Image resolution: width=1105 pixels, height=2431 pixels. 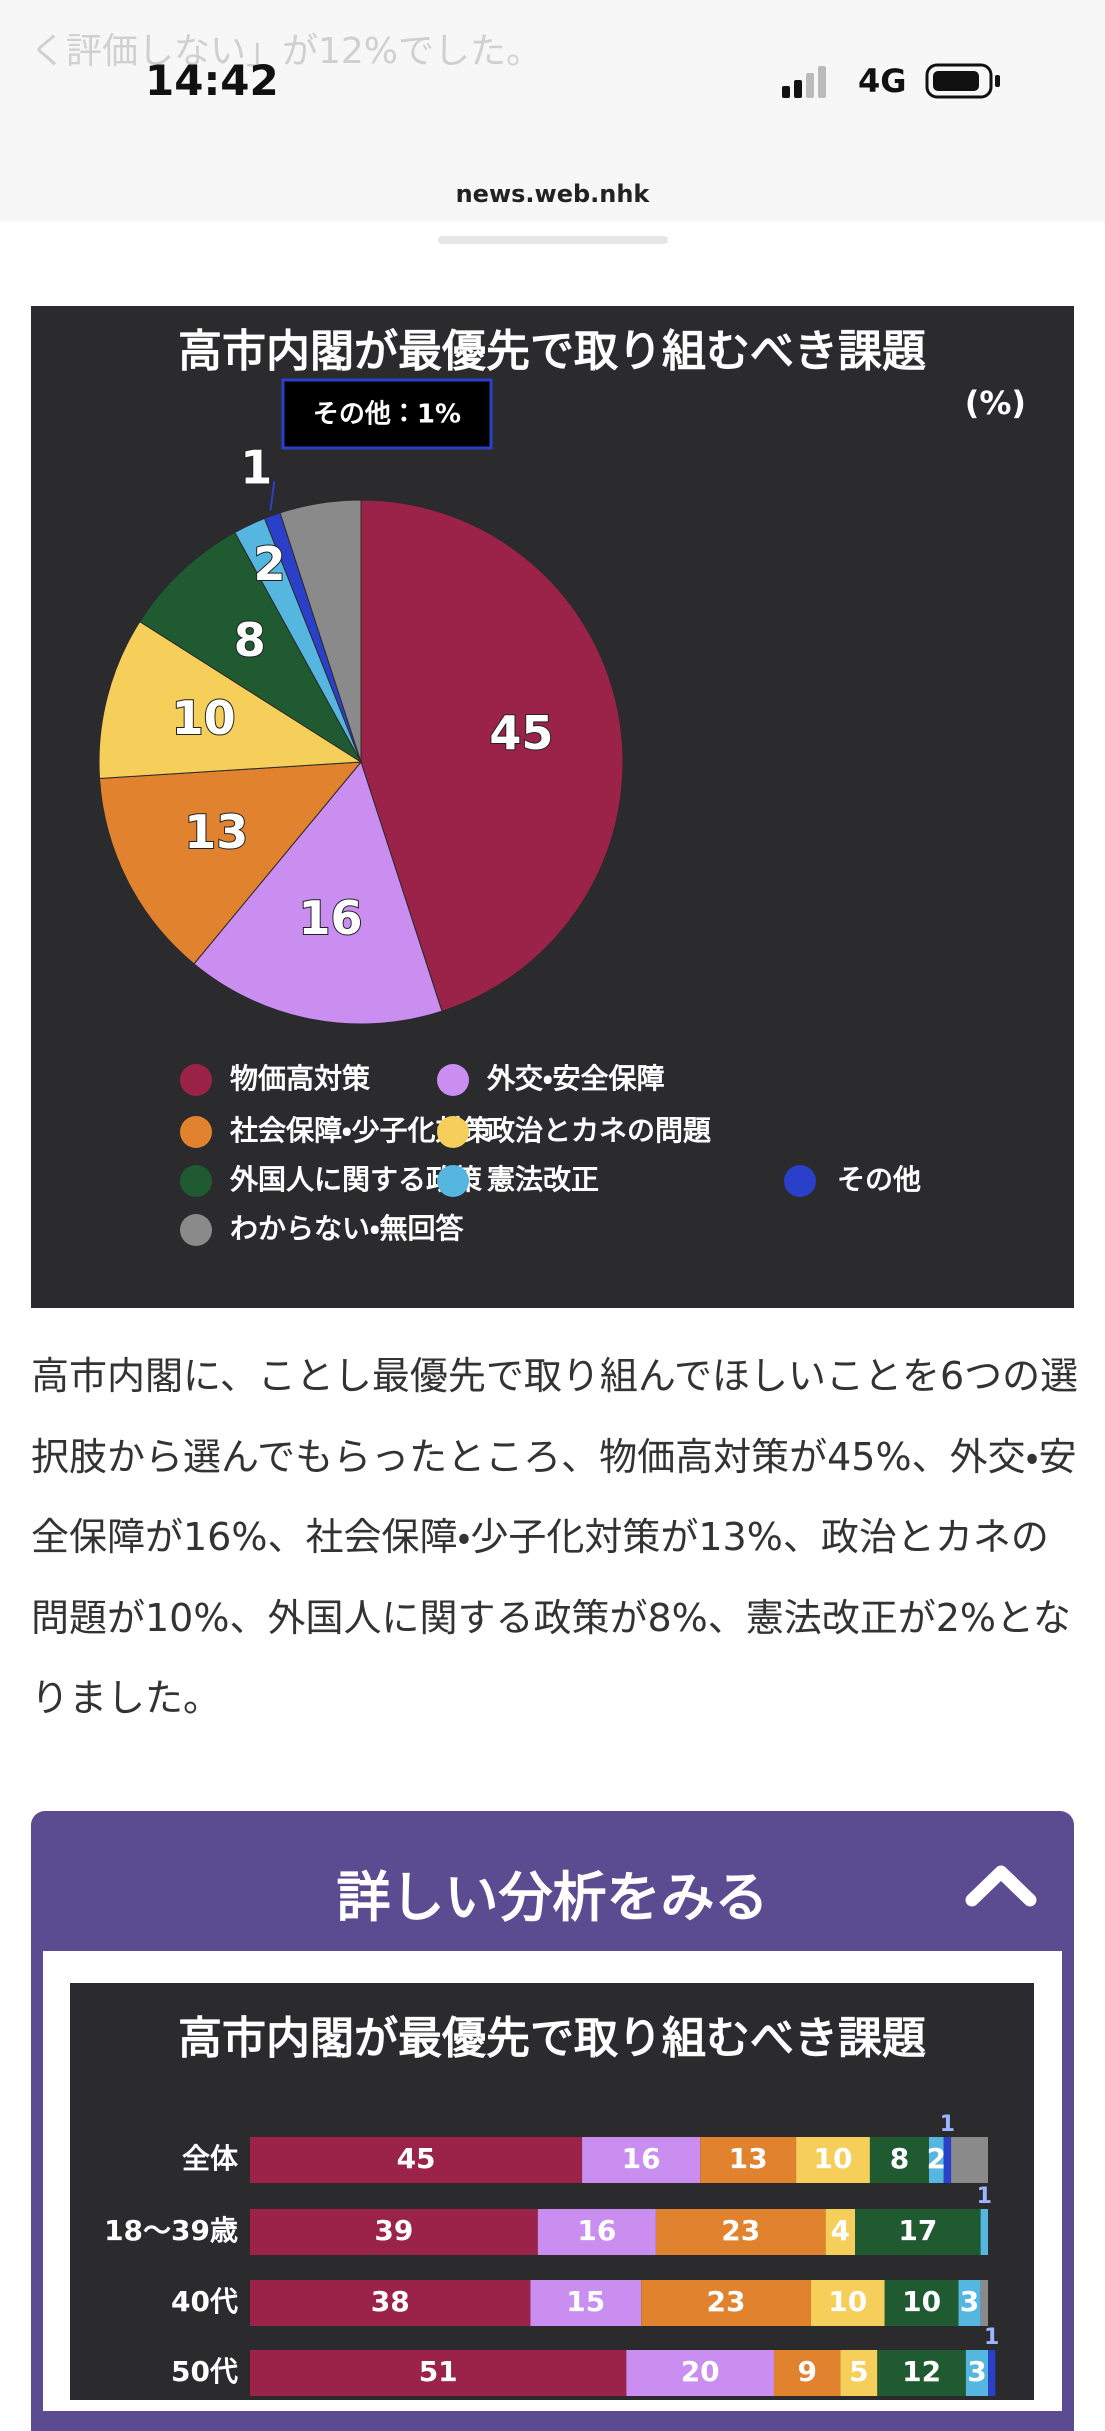 What do you see at coordinates (552, 111) in the screenshot?
I see `browser-bar` at bounding box center [552, 111].